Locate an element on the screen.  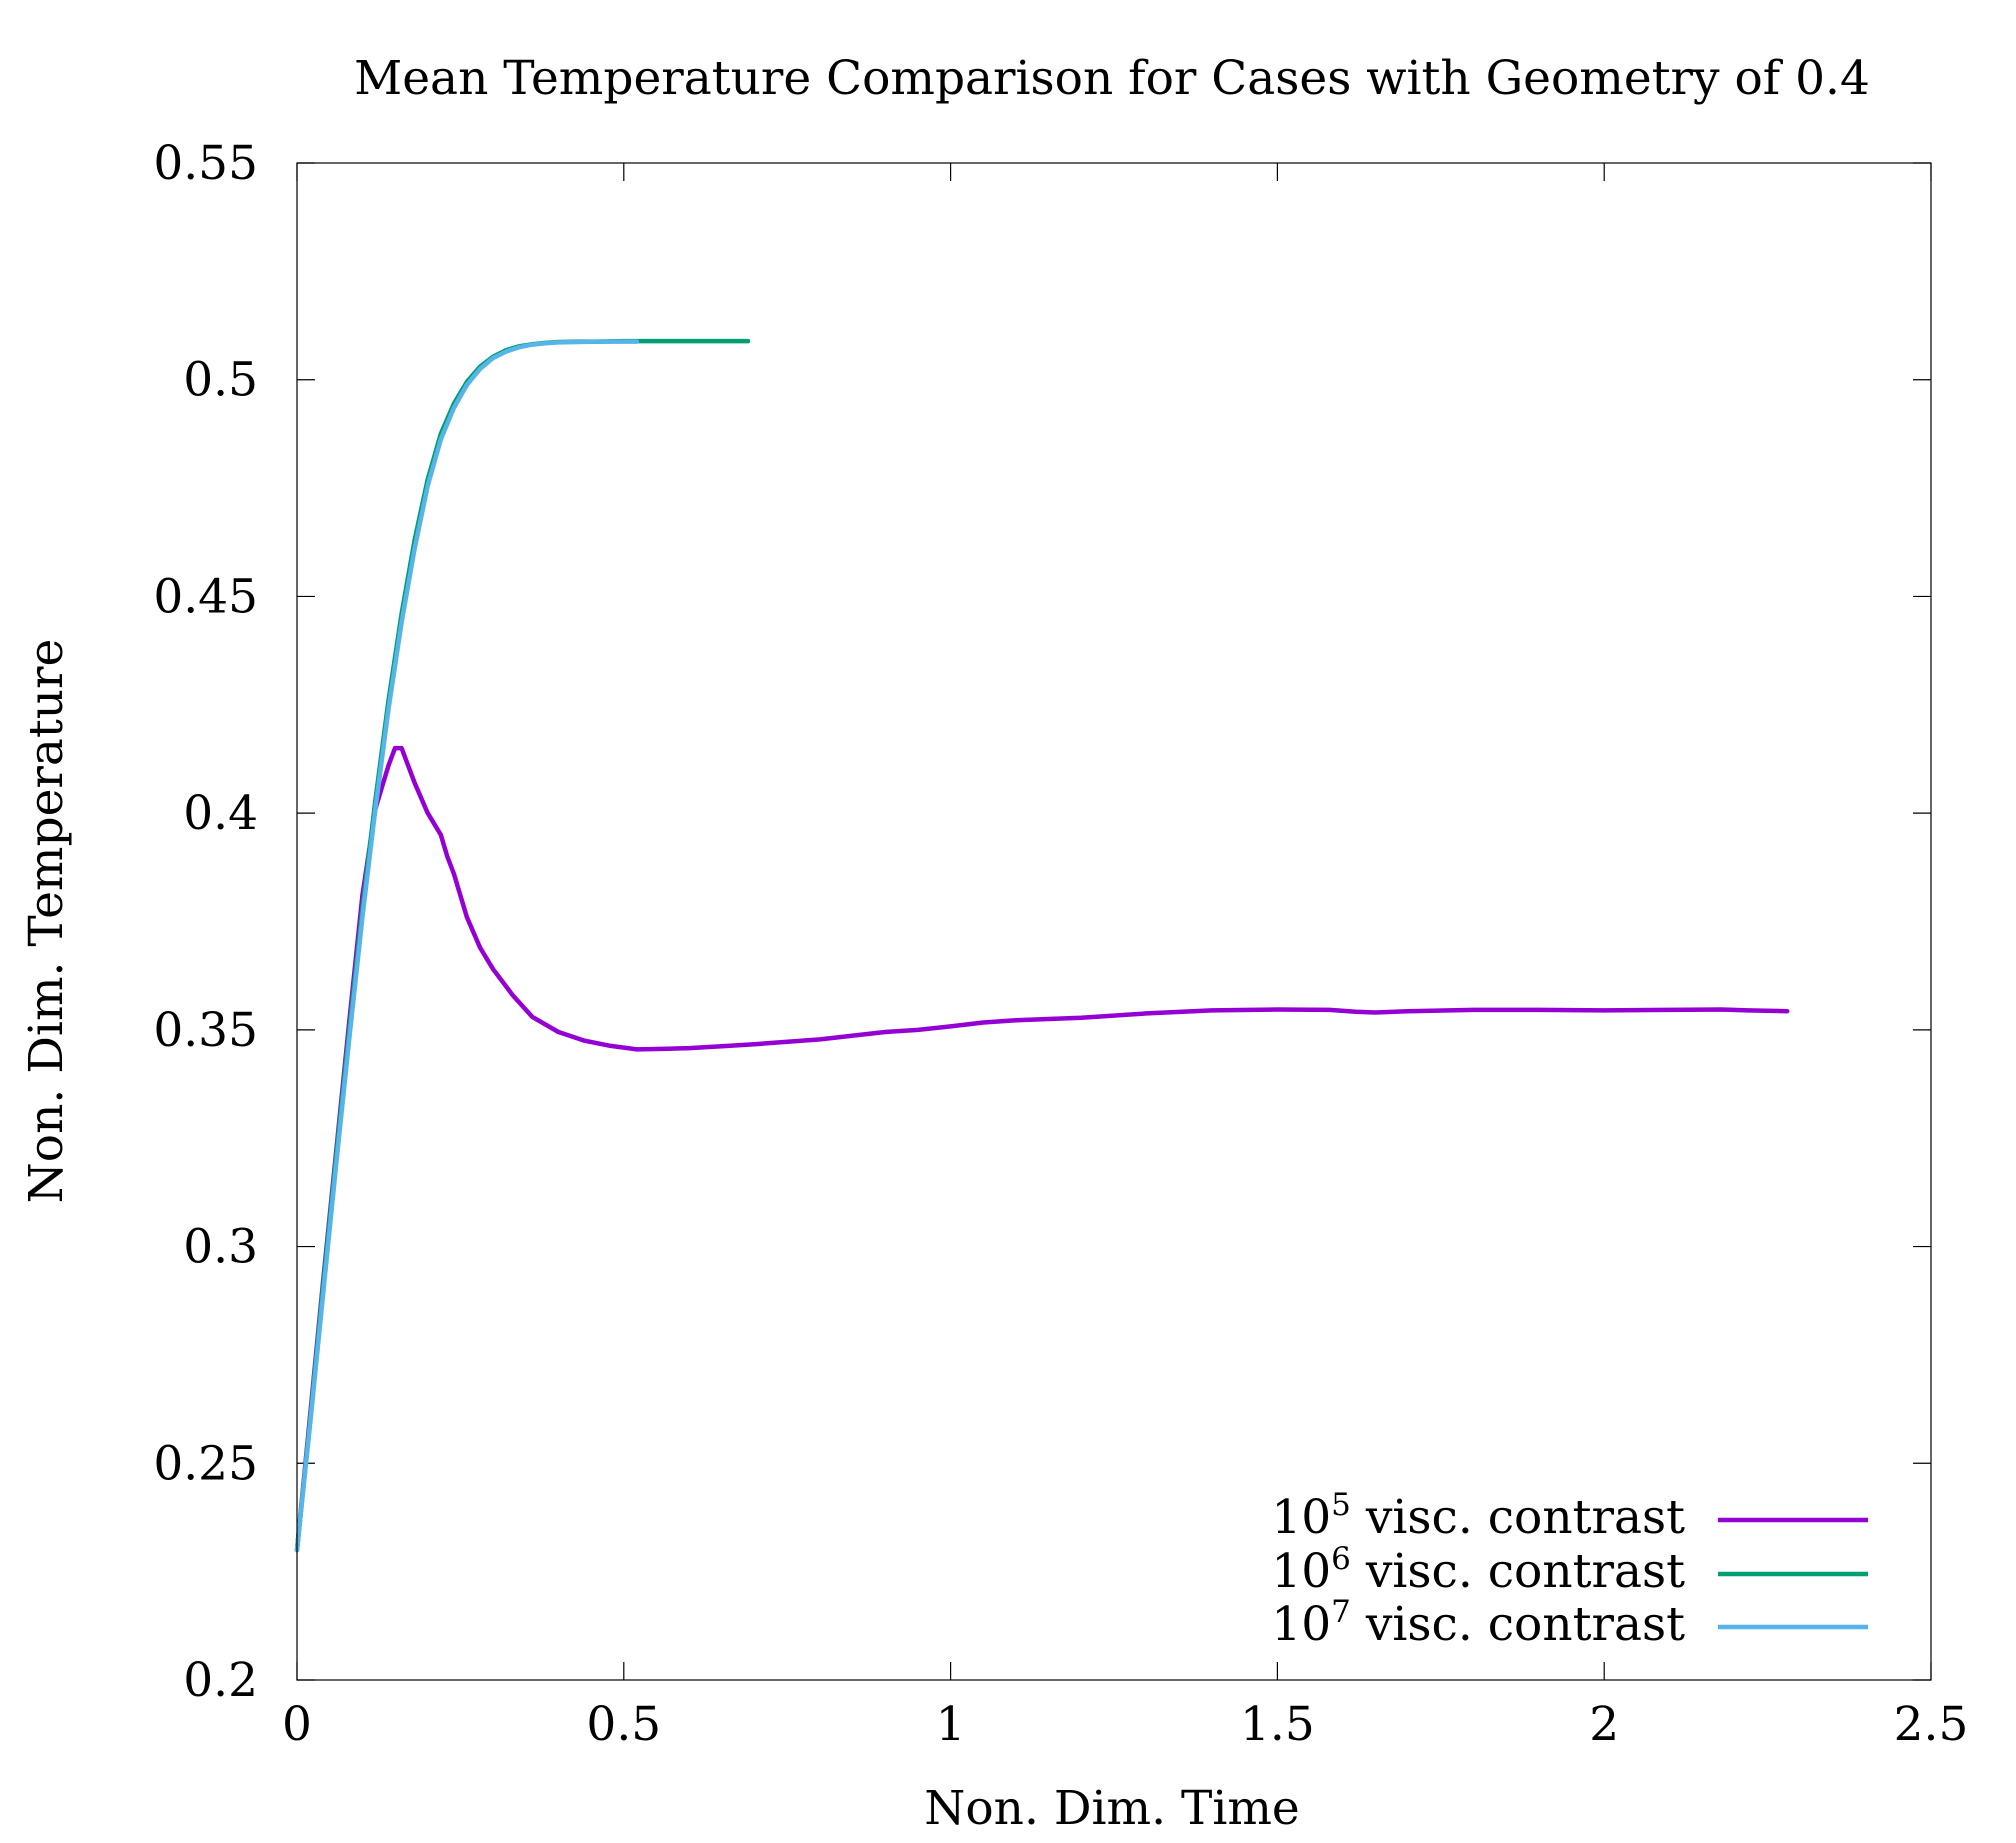
legend-entry-7: 107 visc. contrast is located at coordinates (1569, 1623).